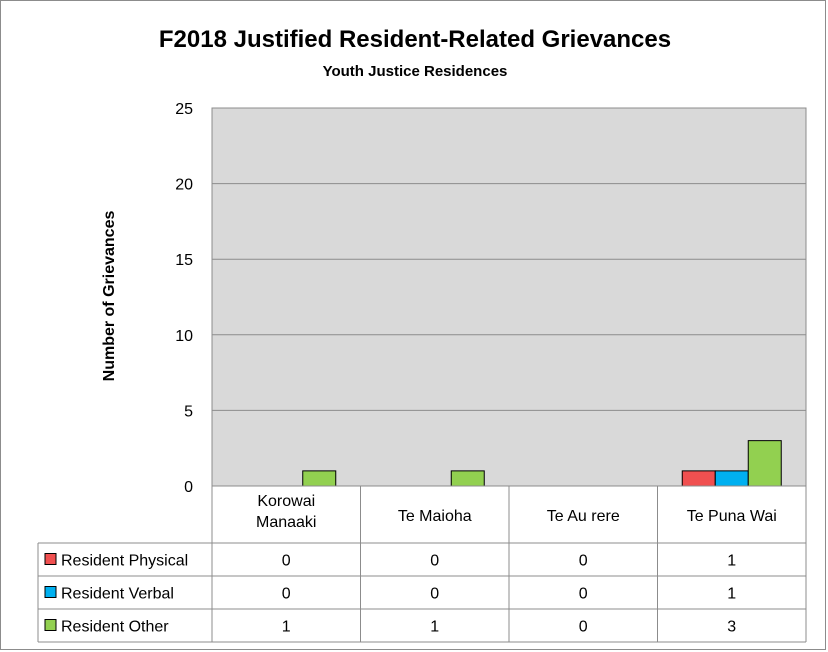 Image resolution: width=828 pixels, height=652 pixels. I want to click on legend-label: Resident Verbal, so click(117, 594).